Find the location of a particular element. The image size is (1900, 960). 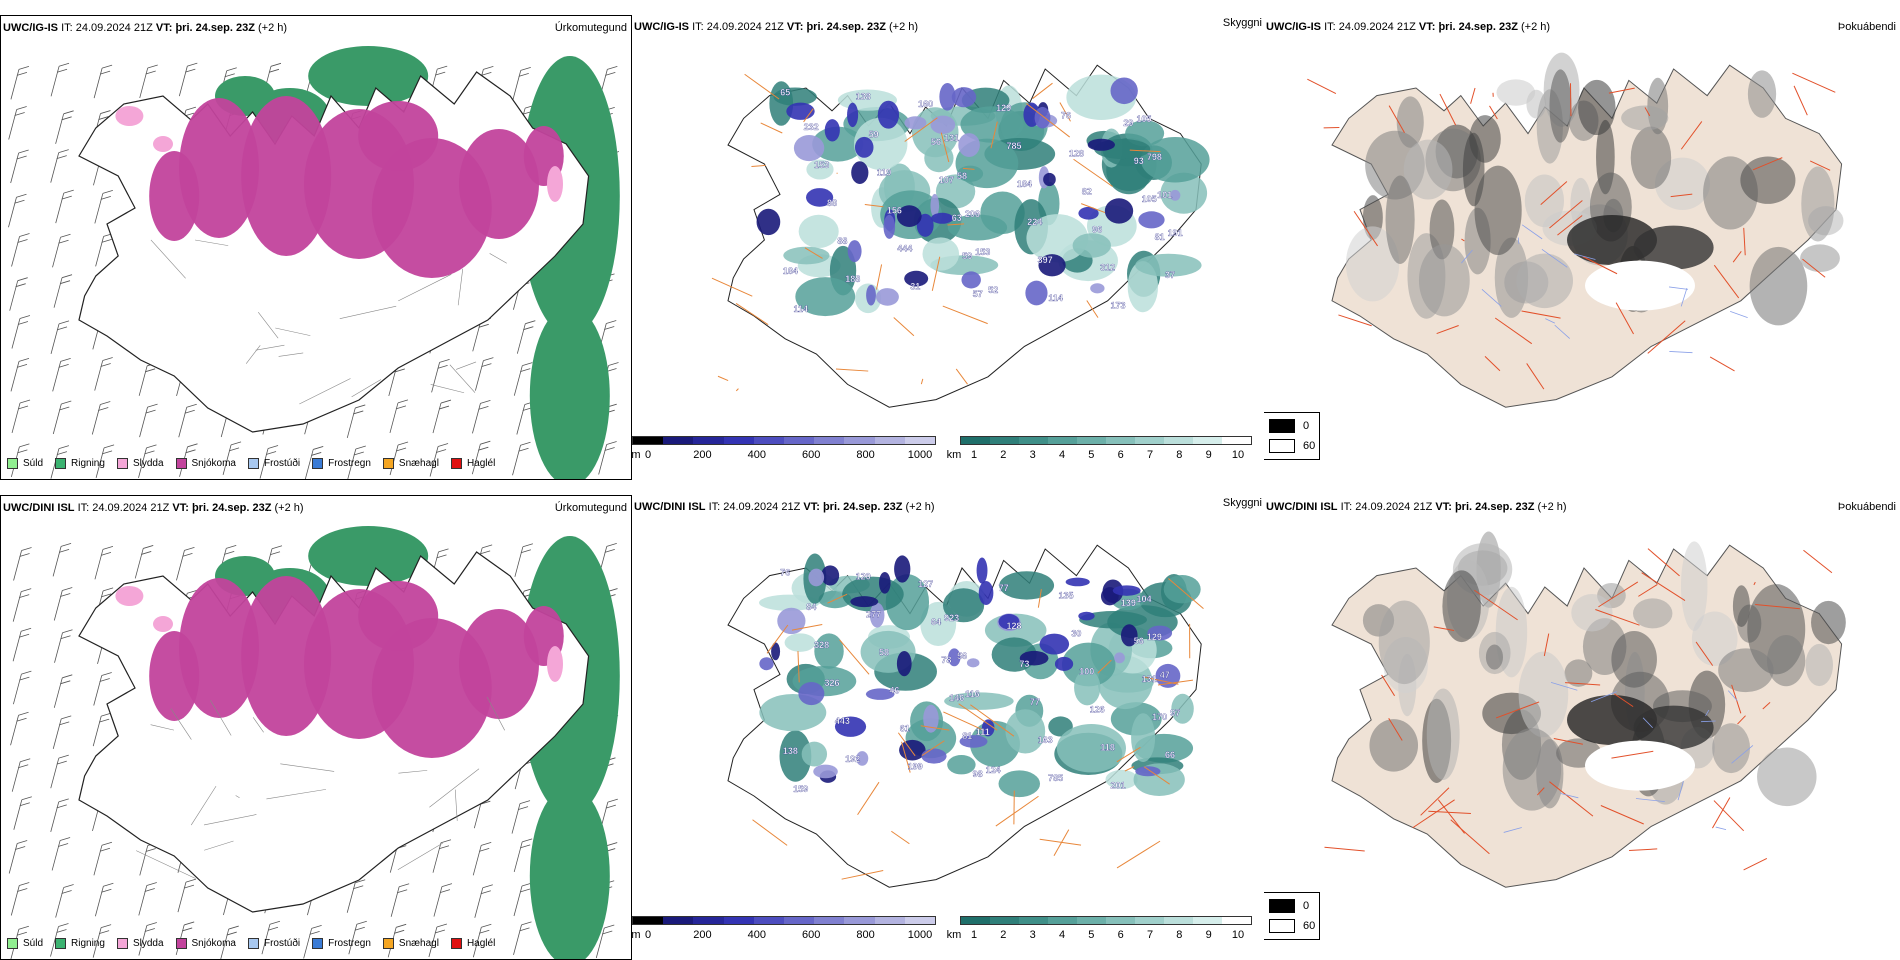

colorbar-tick: 4 is located at coordinates (1062, 455).